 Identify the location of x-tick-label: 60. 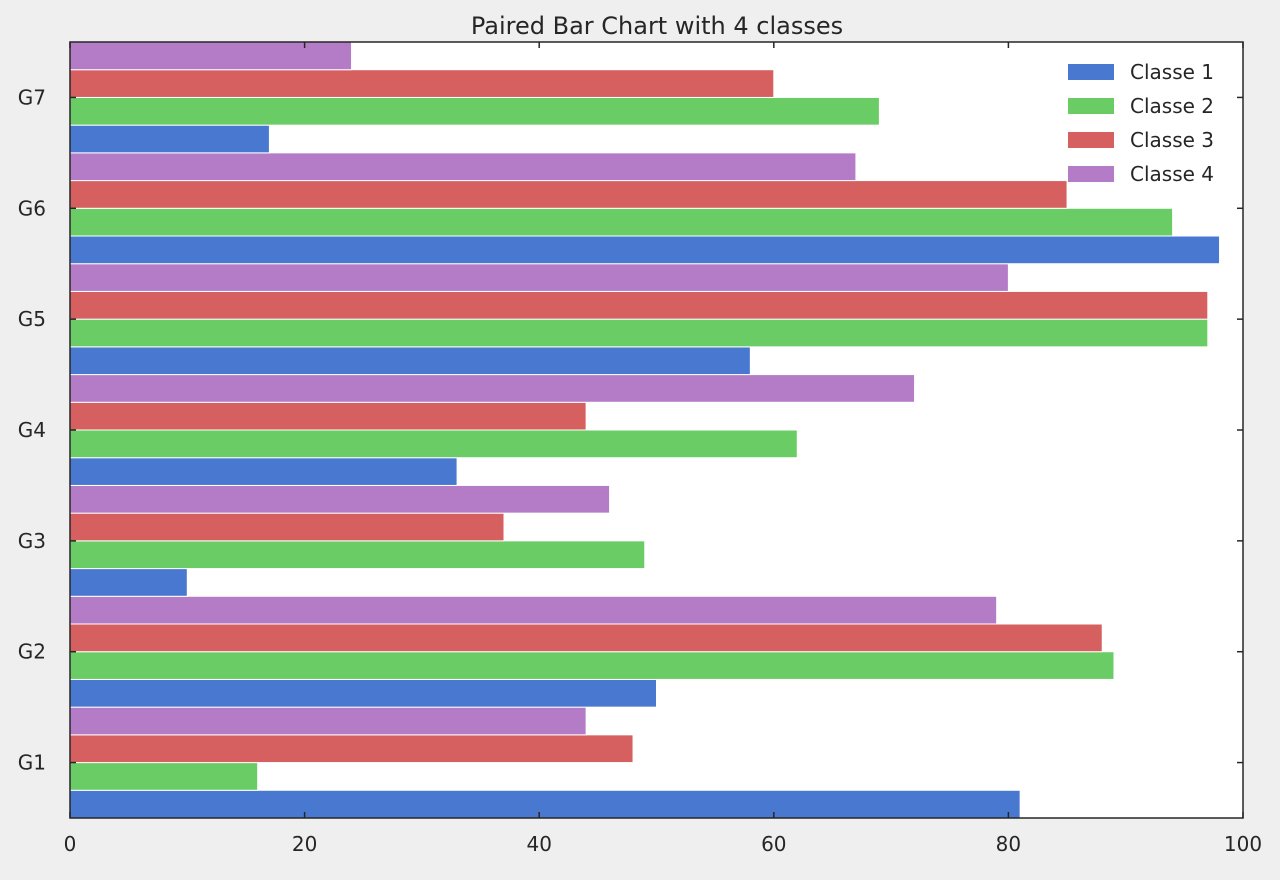
(773, 844).